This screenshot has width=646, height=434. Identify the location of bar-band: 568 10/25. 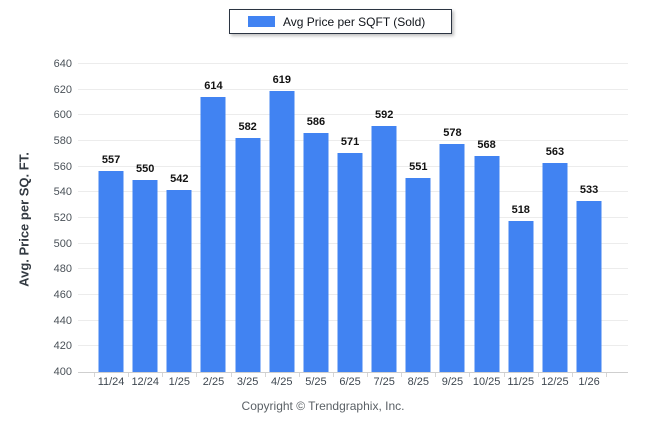
(487, 226).